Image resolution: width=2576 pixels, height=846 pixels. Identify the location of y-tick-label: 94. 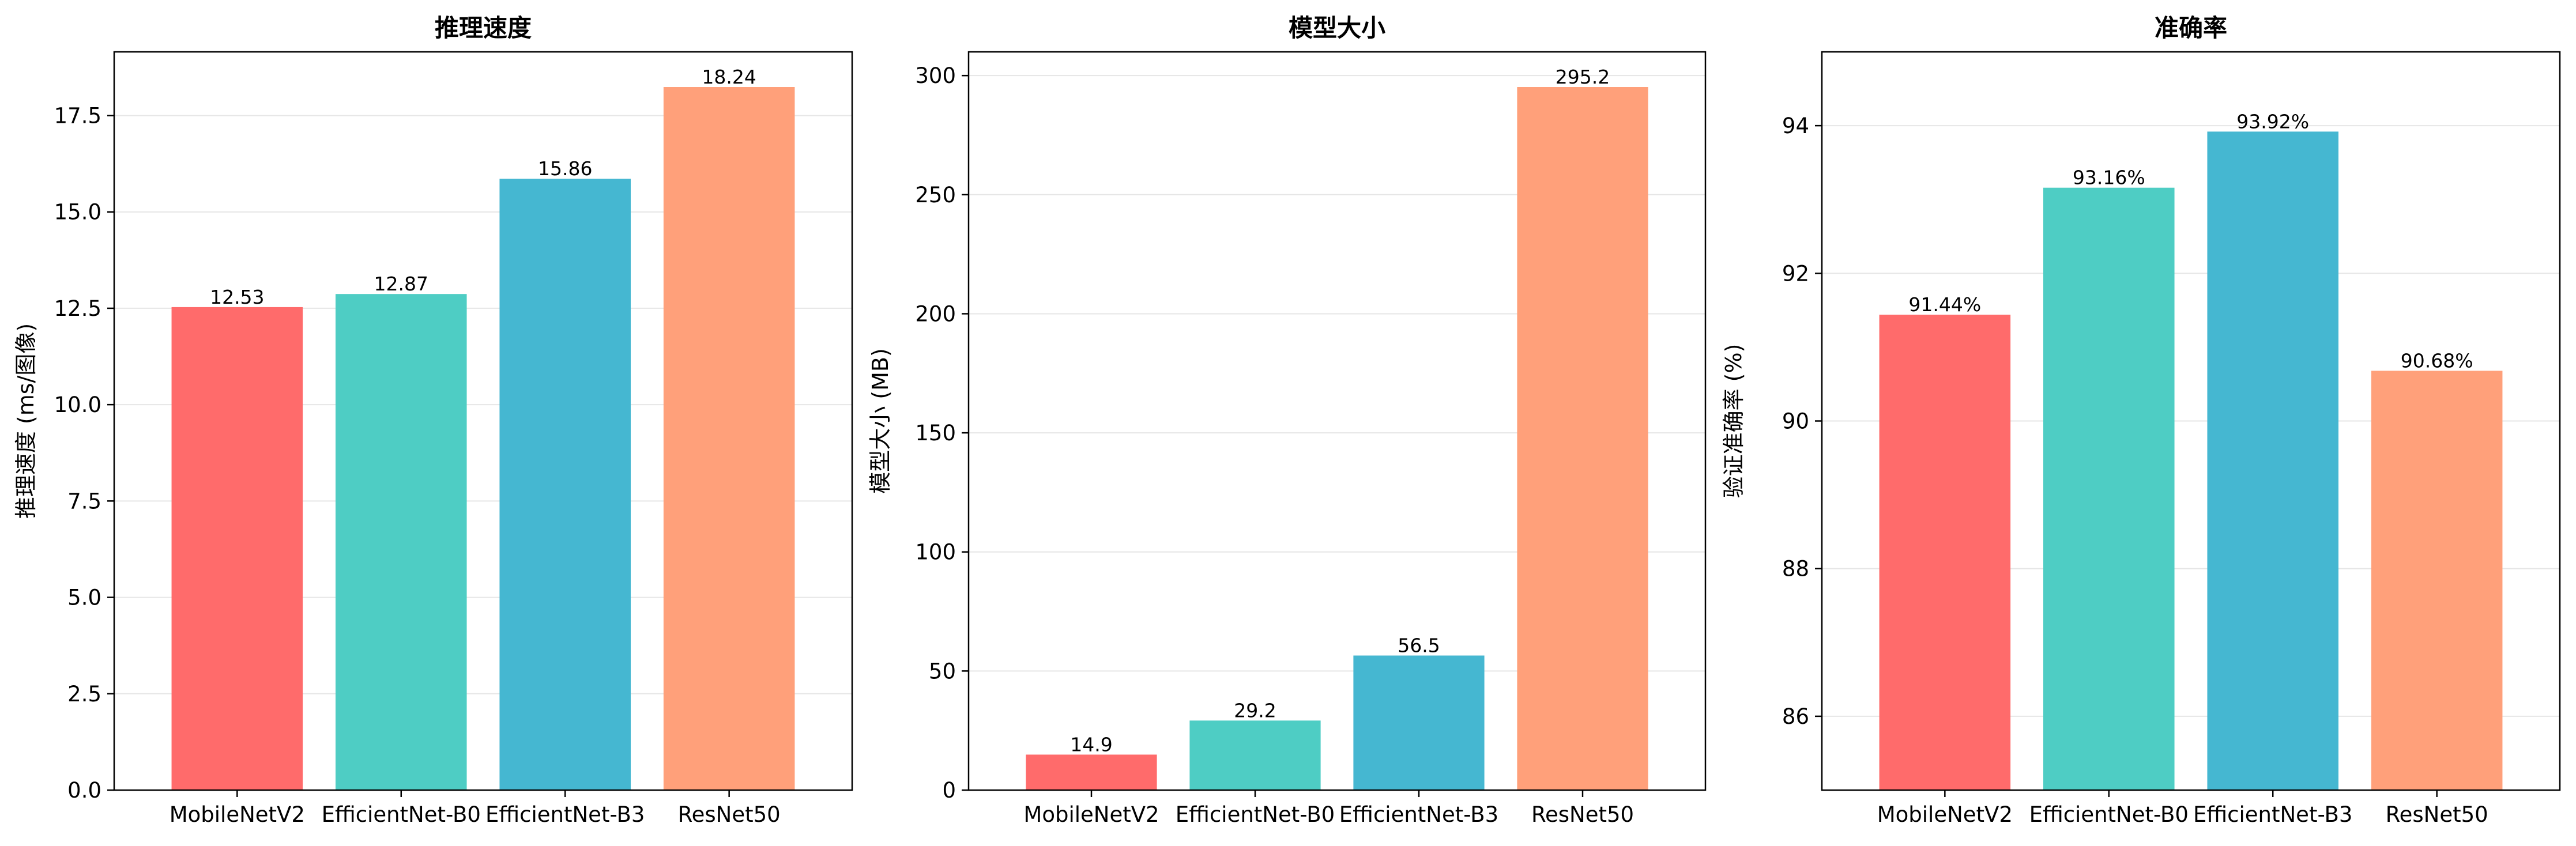
(1795, 126).